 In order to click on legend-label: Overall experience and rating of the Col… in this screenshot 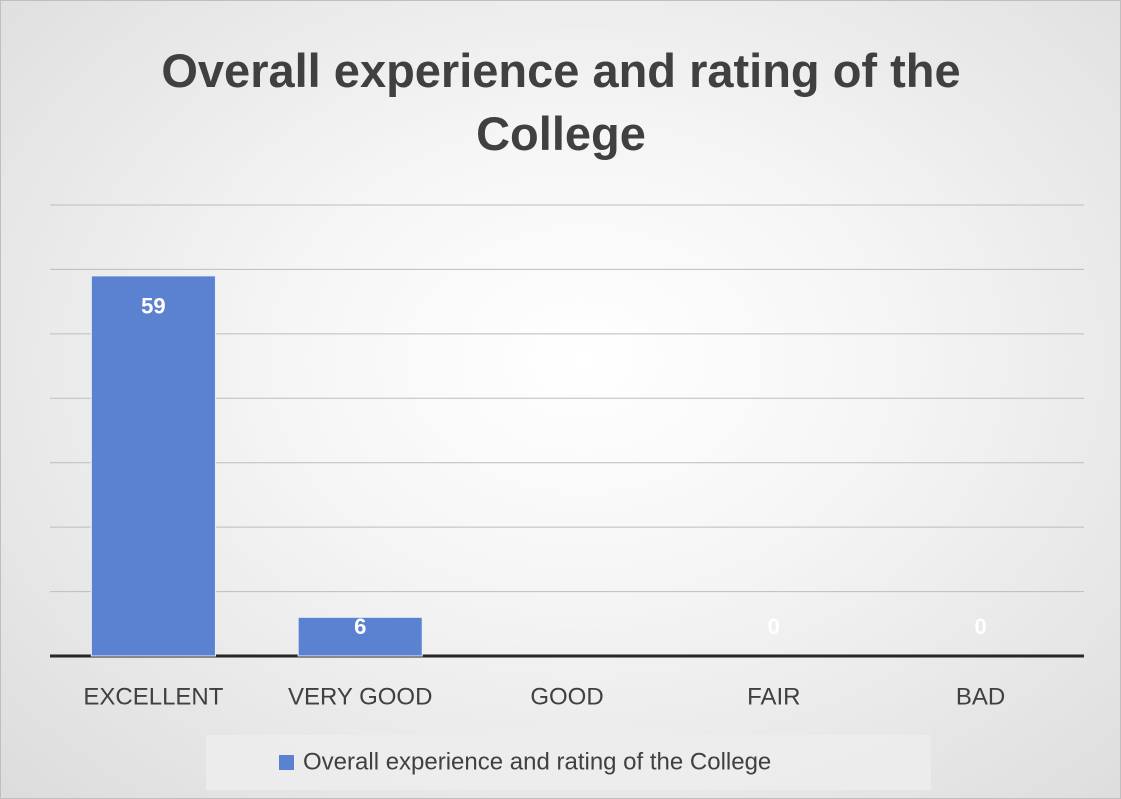, I will do `click(537, 761)`.